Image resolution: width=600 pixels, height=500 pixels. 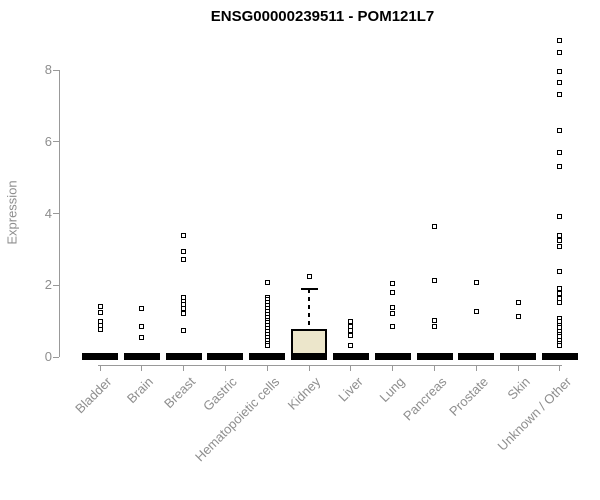 What do you see at coordinates (309, 342) in the screenshot?
I see `box-rect` at bounding box center [309, 342].